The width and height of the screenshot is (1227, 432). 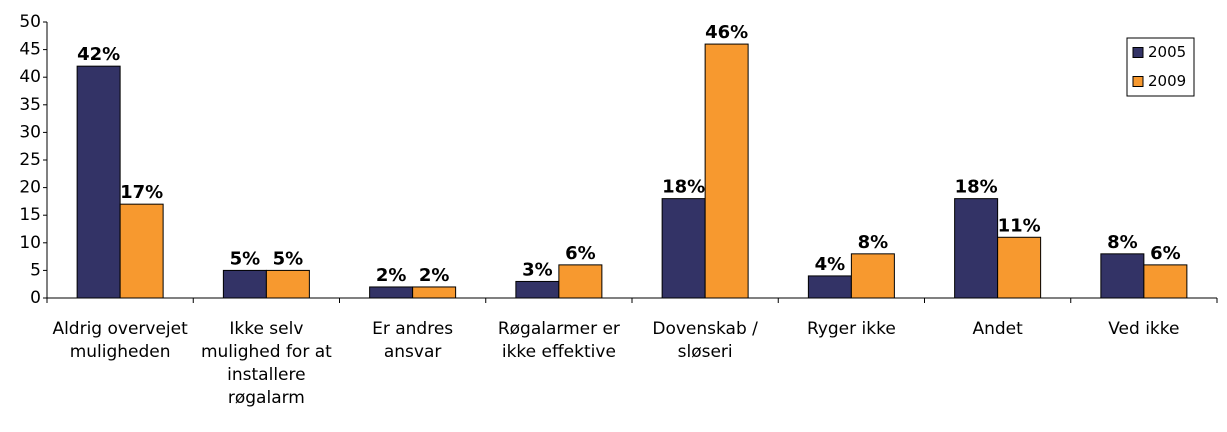 What do you see at coordinates (705, 340) in the screenshot?
I see `x-tick-label: Dovenskab / sløseri` at bounding box center [705, 340].